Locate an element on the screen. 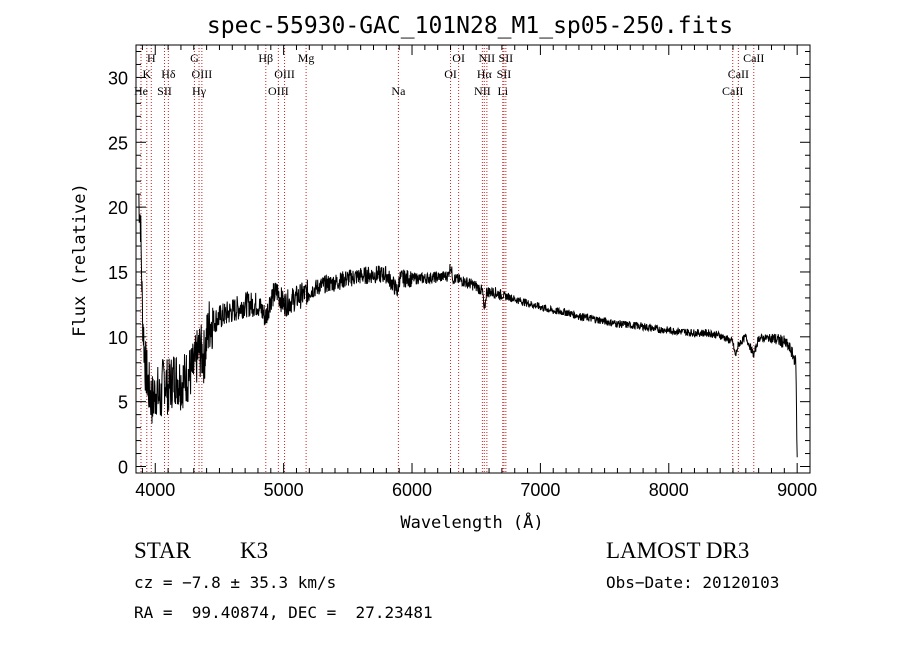 This screenshot has height=649, width=900. x-axis-label: Wavelength (Å) is located at coordinates (471, 522).